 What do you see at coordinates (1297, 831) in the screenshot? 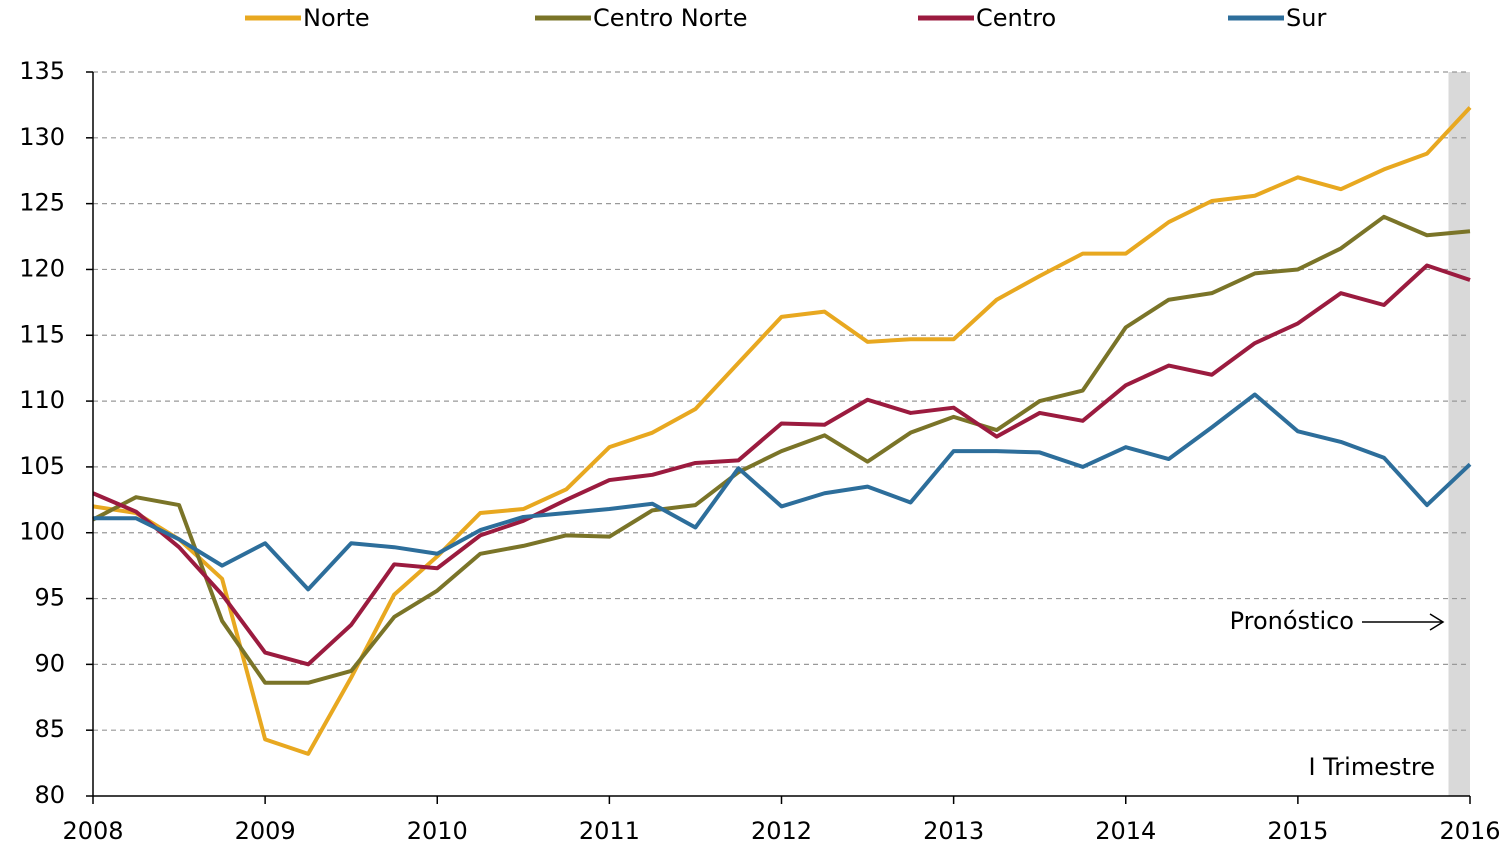
I see `x-tick-label: 2015` at bounding box center [1297, 831].